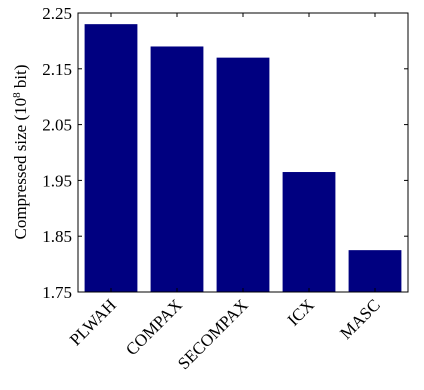 The height and width of the screenshot is (390, 424). I want to click on bar-masc, so click(375, 271).